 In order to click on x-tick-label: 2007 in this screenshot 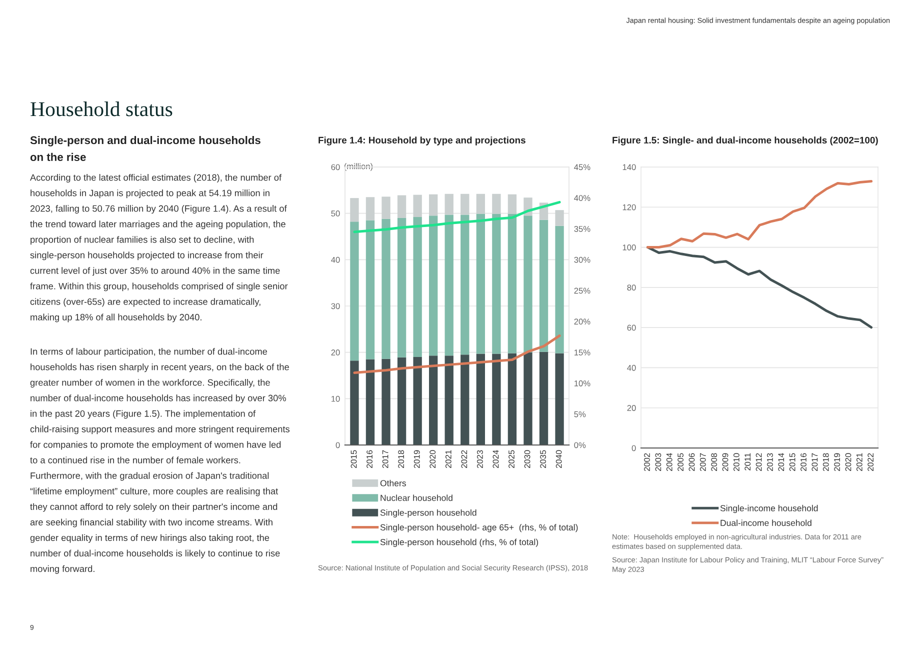, I will do `click(703, 462)`.